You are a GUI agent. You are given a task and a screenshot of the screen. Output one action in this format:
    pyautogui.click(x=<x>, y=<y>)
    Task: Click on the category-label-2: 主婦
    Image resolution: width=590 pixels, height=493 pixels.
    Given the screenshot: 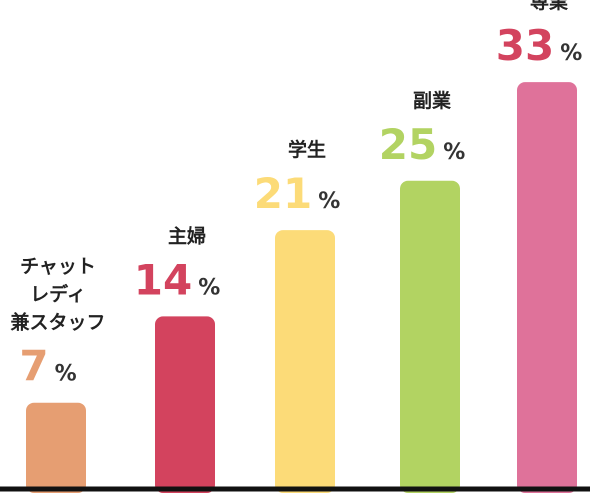 What is the action you would take?
    pyautogui.click(x=187, y=235)
    